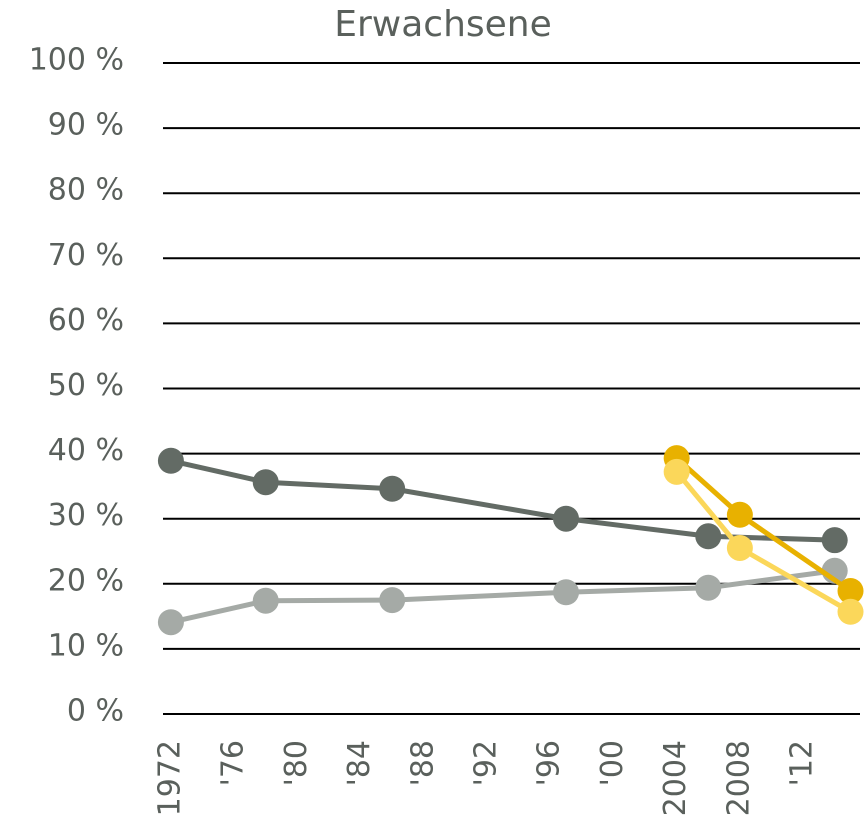 This screenshot has height=839, width=865. Describe the element at coordinates (802, 763) in the screenshot. I see `x-tick-label: '12` at that location.